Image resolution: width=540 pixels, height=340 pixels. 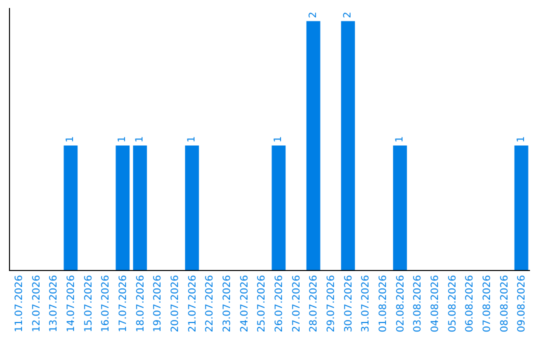 I want to click on x-tick-label: 05.08.2026, so click(x=452, y=303).